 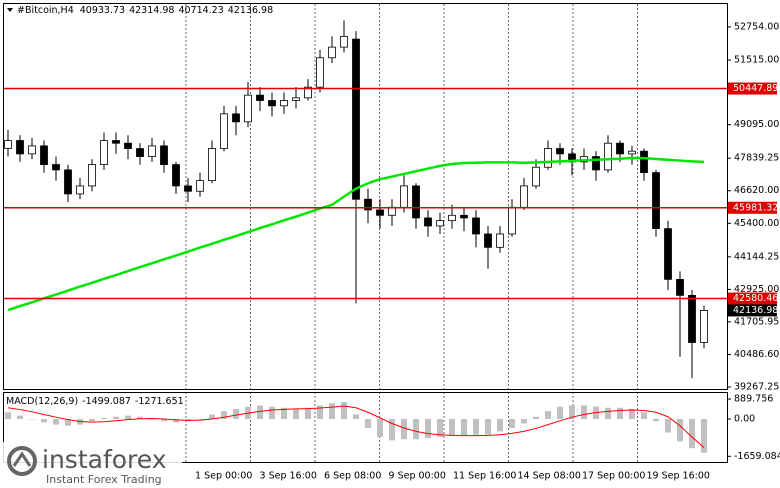 I want to click on macd-panel, so click(x=365, y=427).